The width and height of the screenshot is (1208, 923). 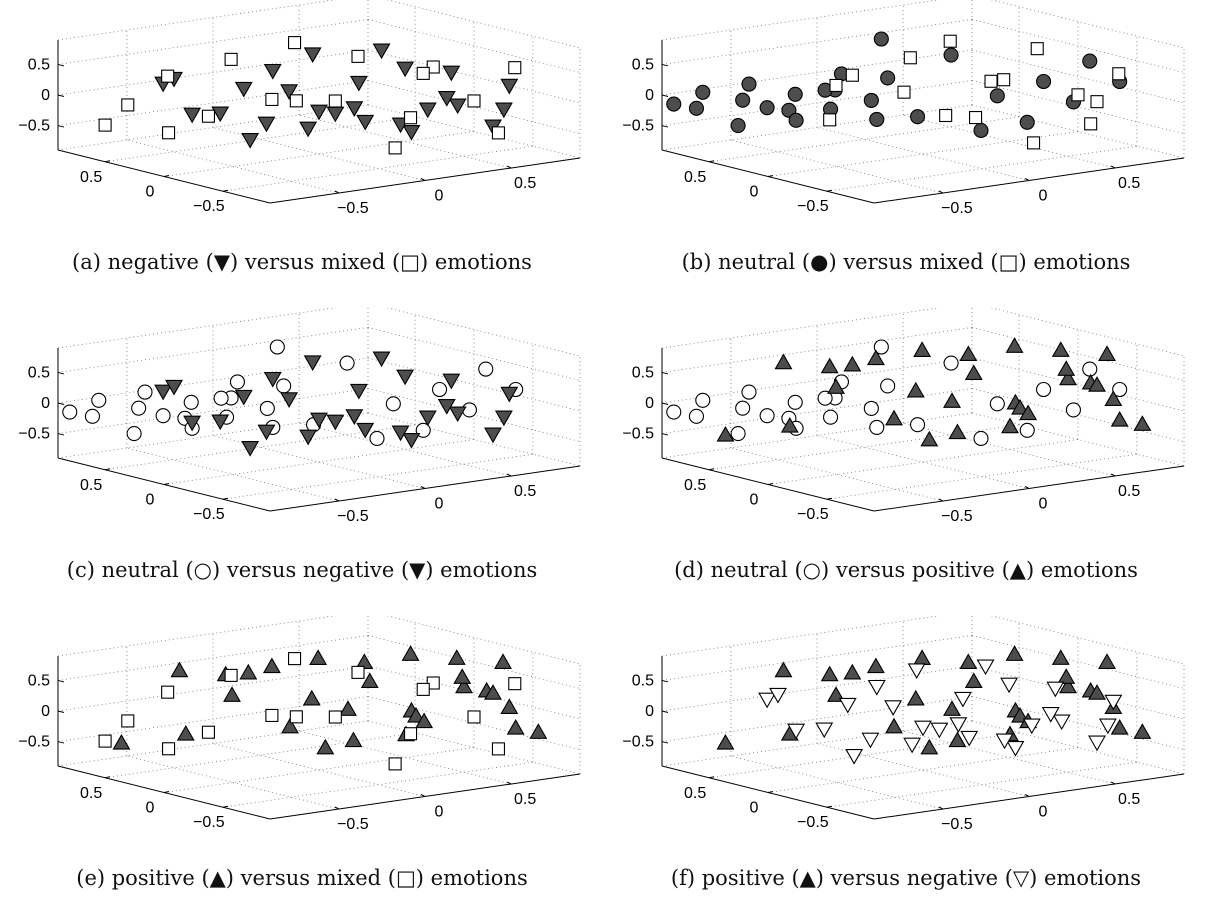 I want to click on x-tick-label: −0.5, so click(x=353, y=208).